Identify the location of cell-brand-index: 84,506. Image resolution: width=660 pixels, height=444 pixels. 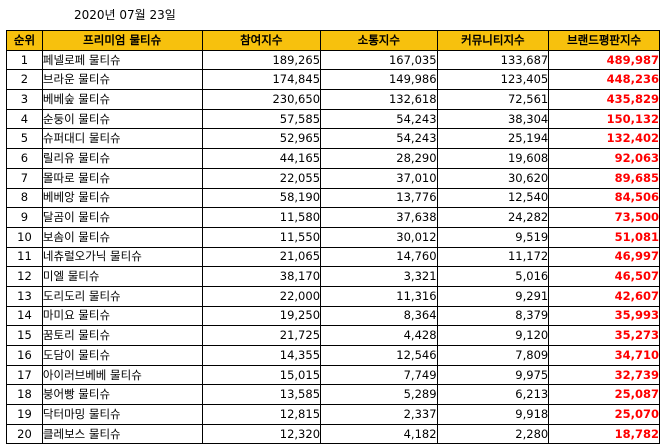
(604, 198).